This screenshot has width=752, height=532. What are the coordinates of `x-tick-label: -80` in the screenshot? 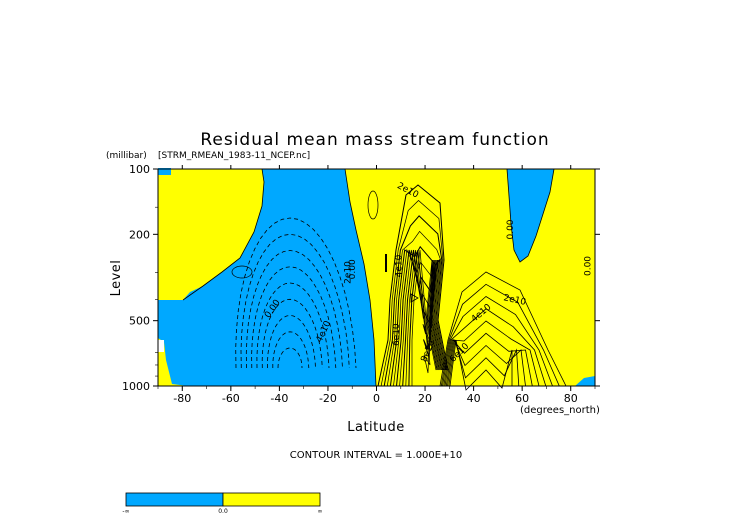 It's located at (182, 398).